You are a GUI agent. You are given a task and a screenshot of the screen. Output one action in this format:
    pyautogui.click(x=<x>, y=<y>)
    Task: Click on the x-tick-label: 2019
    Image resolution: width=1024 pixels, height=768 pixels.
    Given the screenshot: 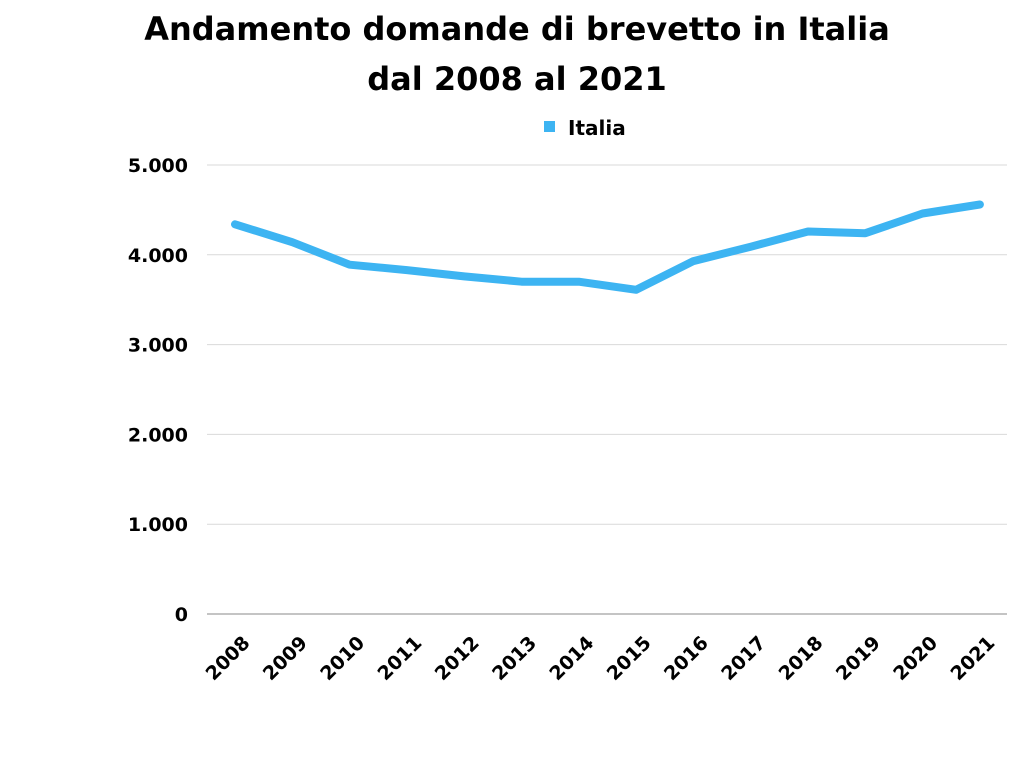 What is the action you would take?
    pyautogui.click(x=858, y=658)
    